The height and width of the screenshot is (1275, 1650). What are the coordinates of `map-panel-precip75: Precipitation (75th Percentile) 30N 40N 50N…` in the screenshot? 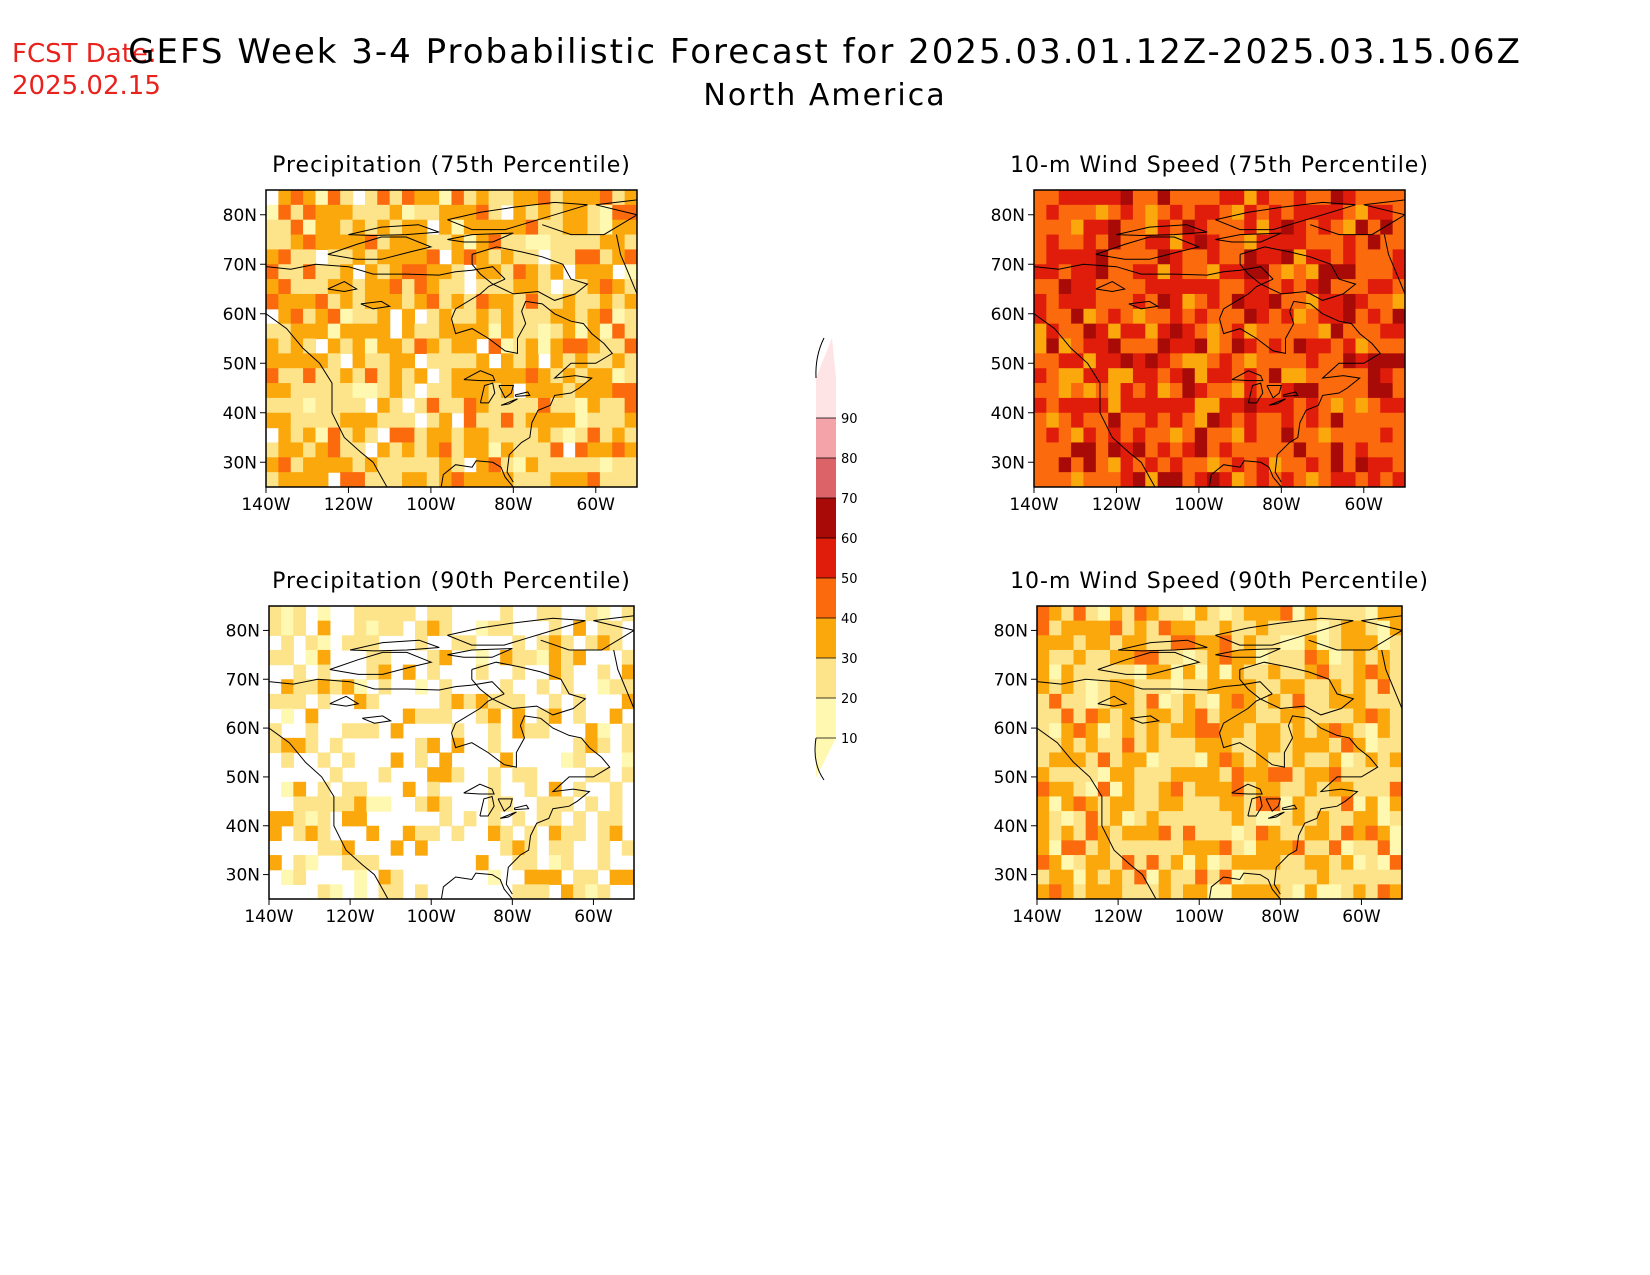 It's located at (430, 334).